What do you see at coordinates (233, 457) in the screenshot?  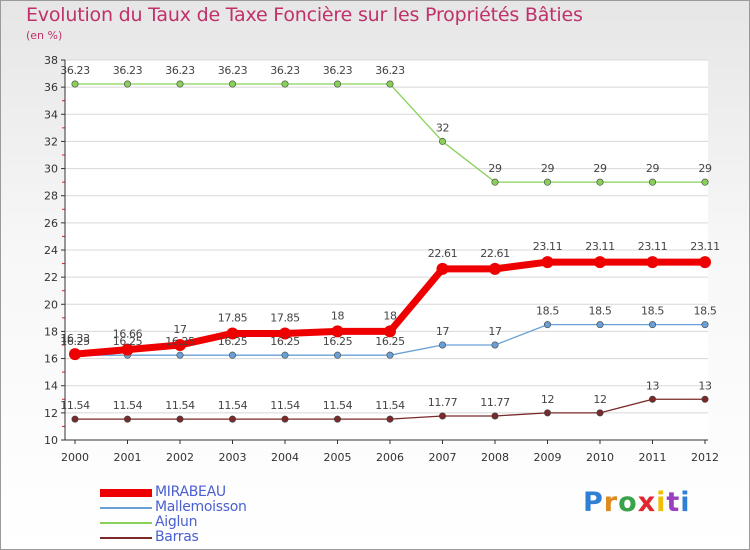 I see `x-tick-label: 2003` at bounding box center [233, 457].